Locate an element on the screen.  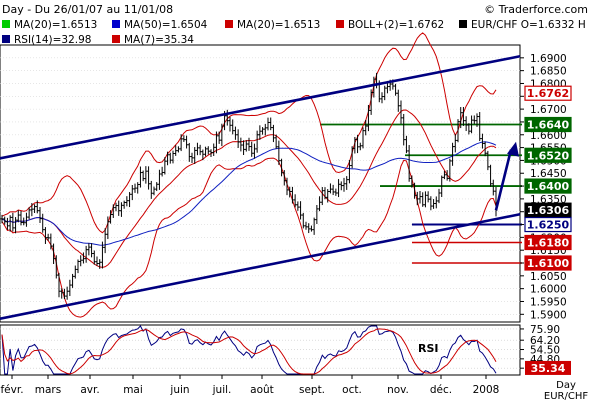
footer-period: Day is located at coordinates (566, 385).